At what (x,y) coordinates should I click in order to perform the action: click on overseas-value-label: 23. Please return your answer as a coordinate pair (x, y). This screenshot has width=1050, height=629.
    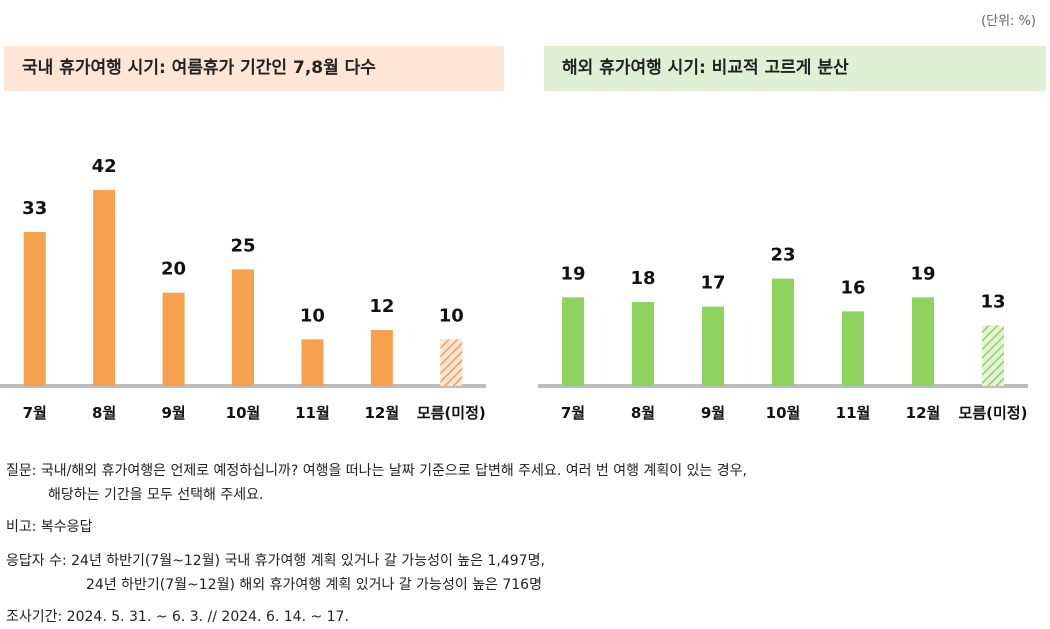
    Looking at the image, I should click on (782, 255).